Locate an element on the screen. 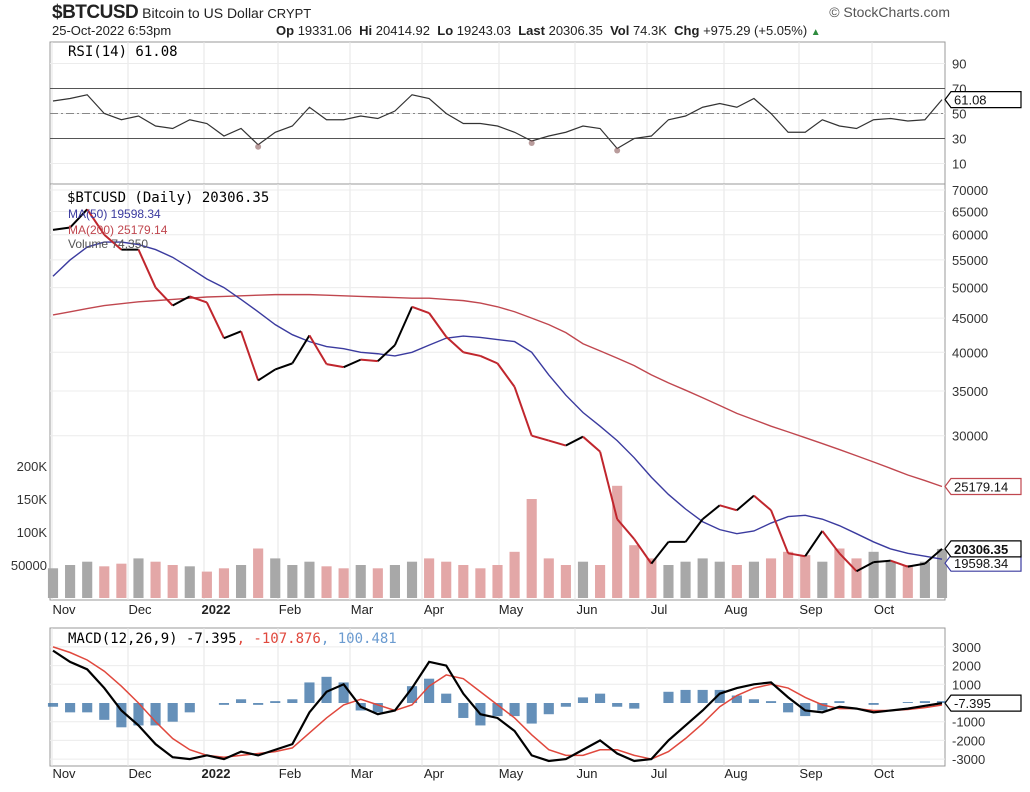 Image resolution: width=1030 pixels, height=792 pixels. x-axis-label: Feb is located at coordinates (290, 773).